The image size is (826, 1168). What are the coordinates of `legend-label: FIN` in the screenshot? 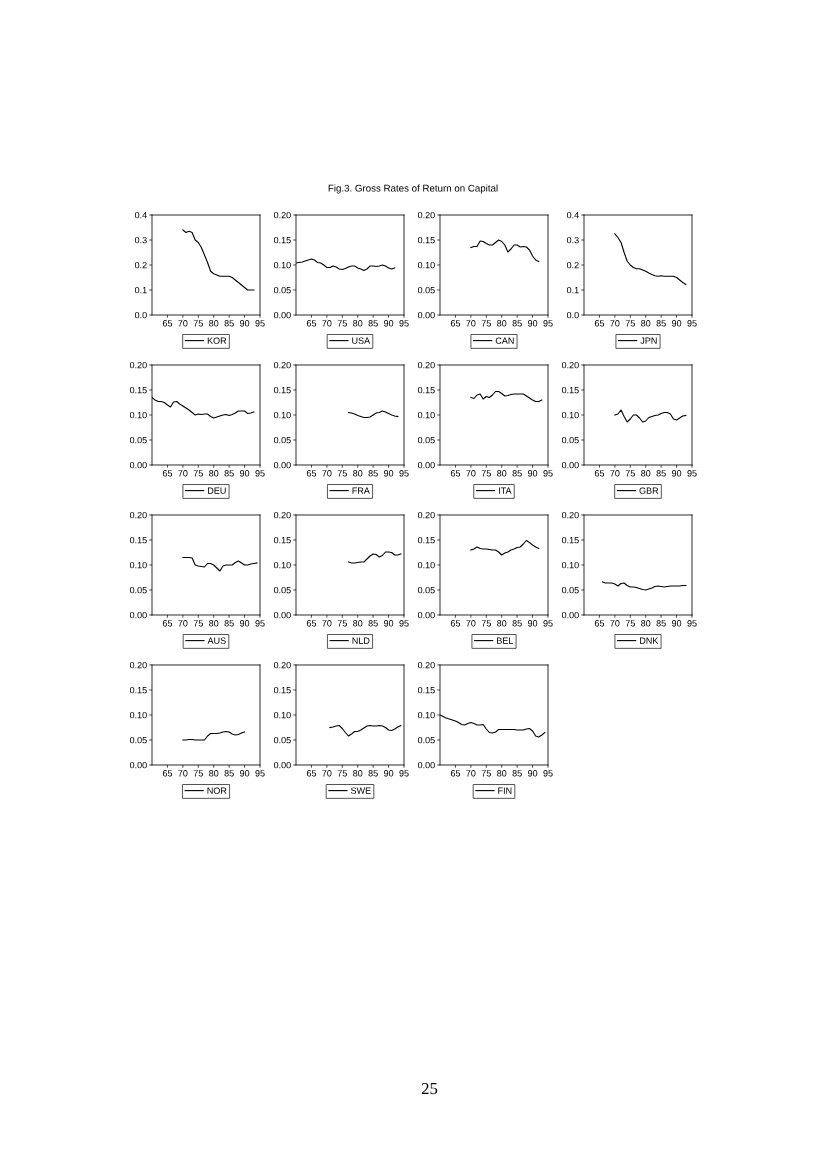 It's located at (505, 790).